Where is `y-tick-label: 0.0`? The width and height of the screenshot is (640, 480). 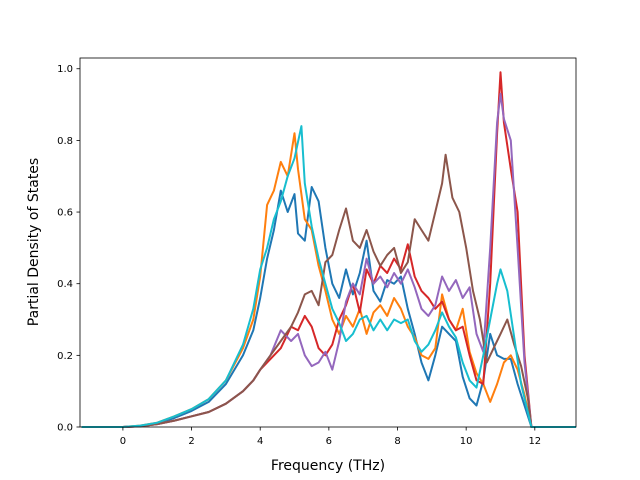
y-tick-label: 0.0 is located at coordinates (65, 428).